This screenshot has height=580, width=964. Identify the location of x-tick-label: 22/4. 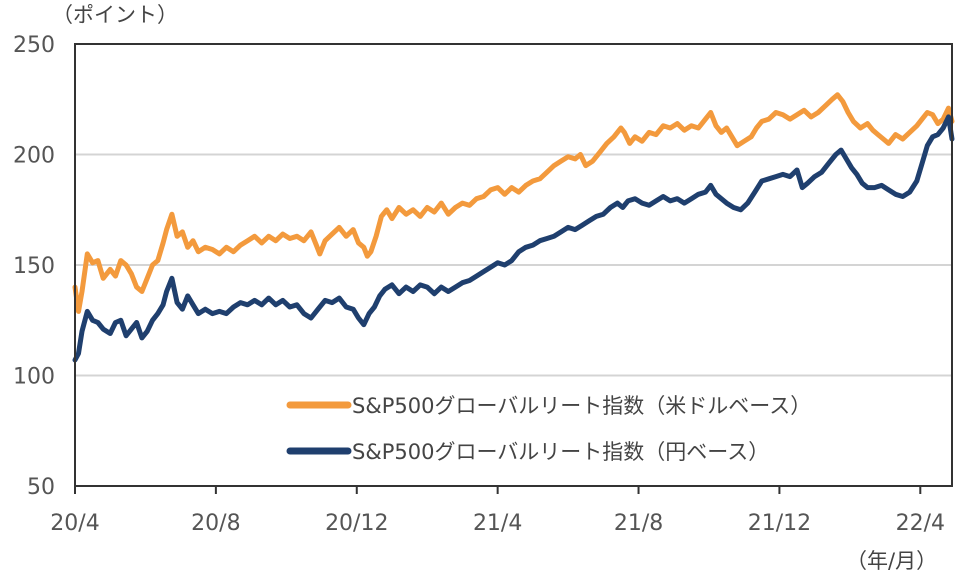
(920, 523).